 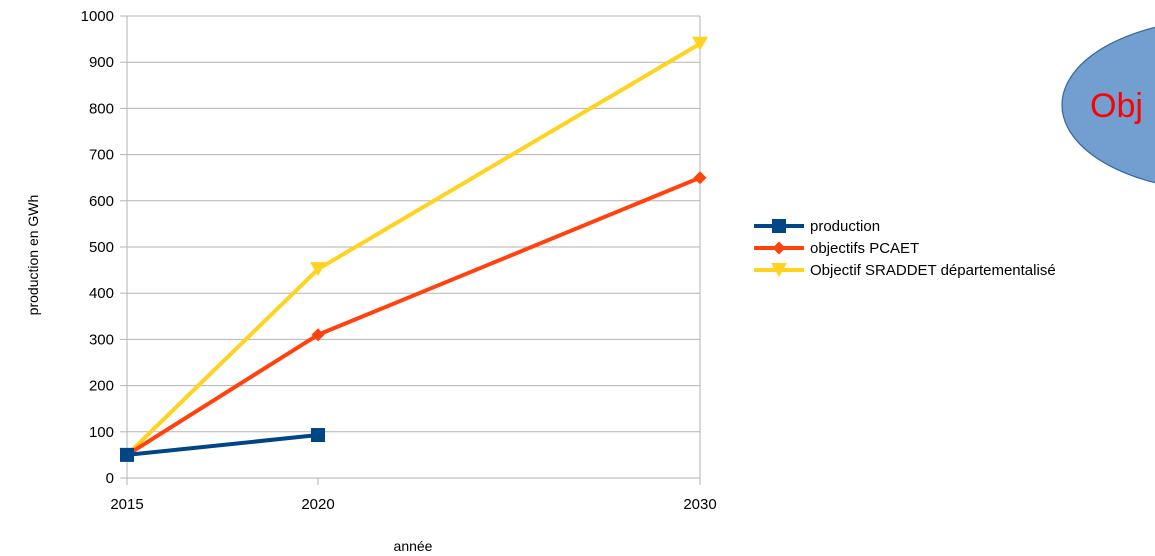 I want to click on y-tick-label: 0, so click(x=110, y=478).